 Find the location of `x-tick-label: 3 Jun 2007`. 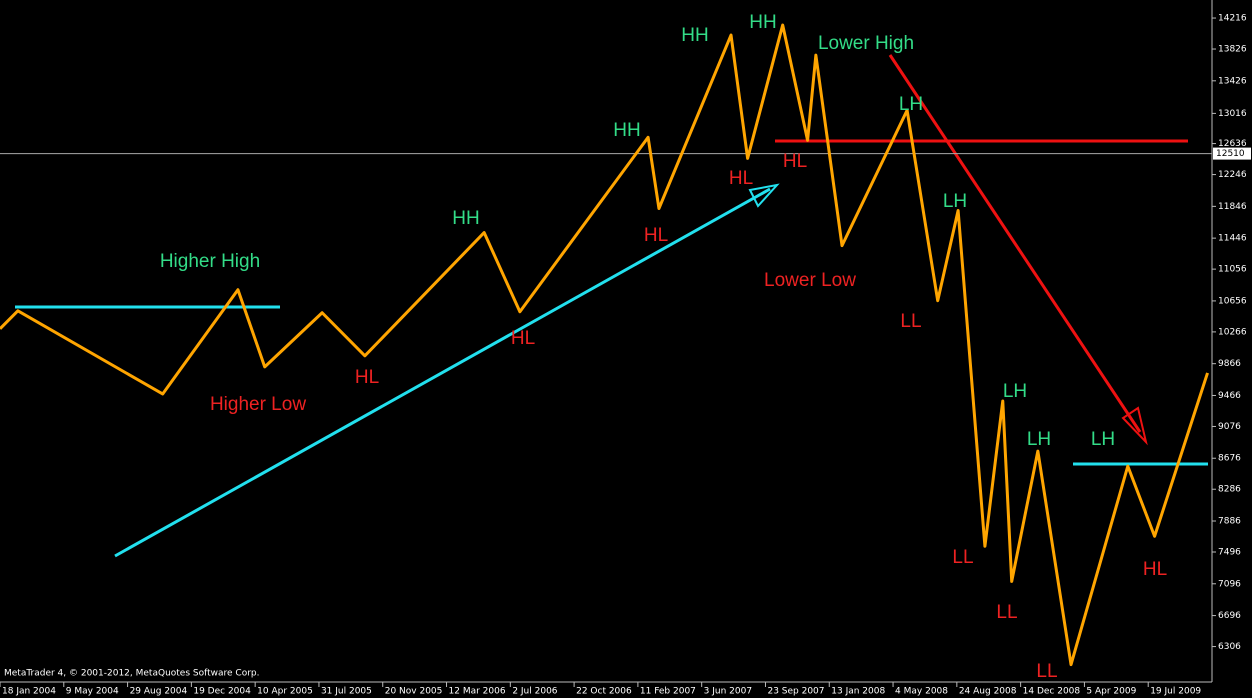

x-tick-label: 3 Jun 2007 is located at coordinates (728, 692).